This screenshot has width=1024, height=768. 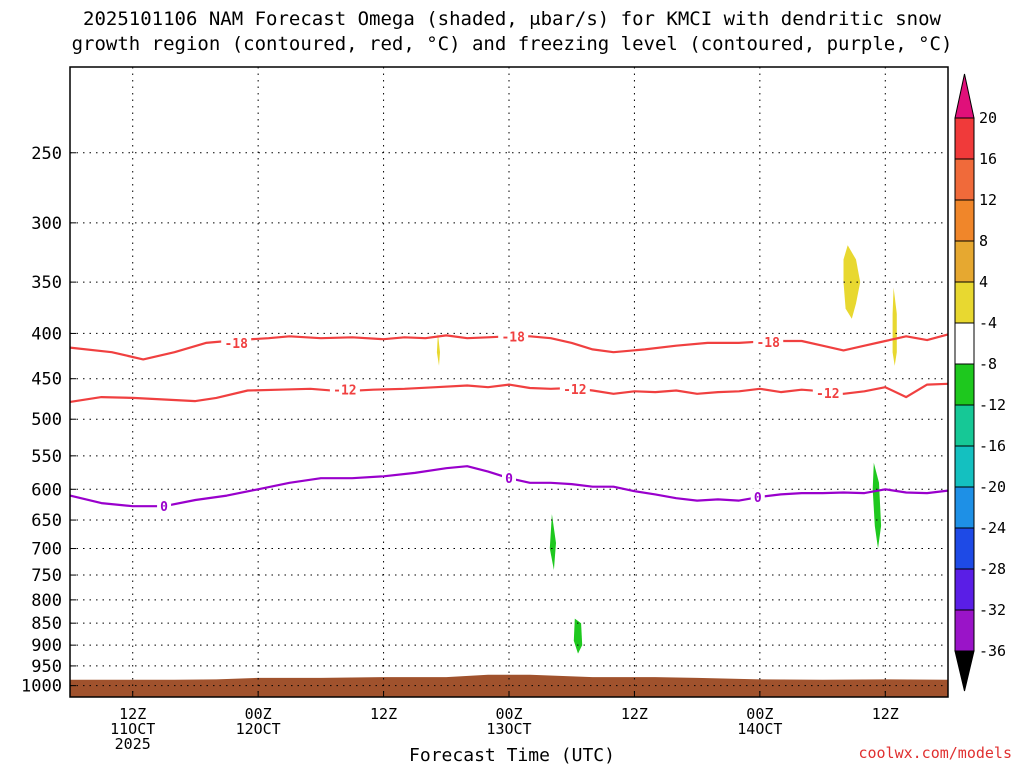 What do you see at coordinates (46, 224) in the screenshot?
I see `y-tick-label: 300` at bounding box center [46, 224].